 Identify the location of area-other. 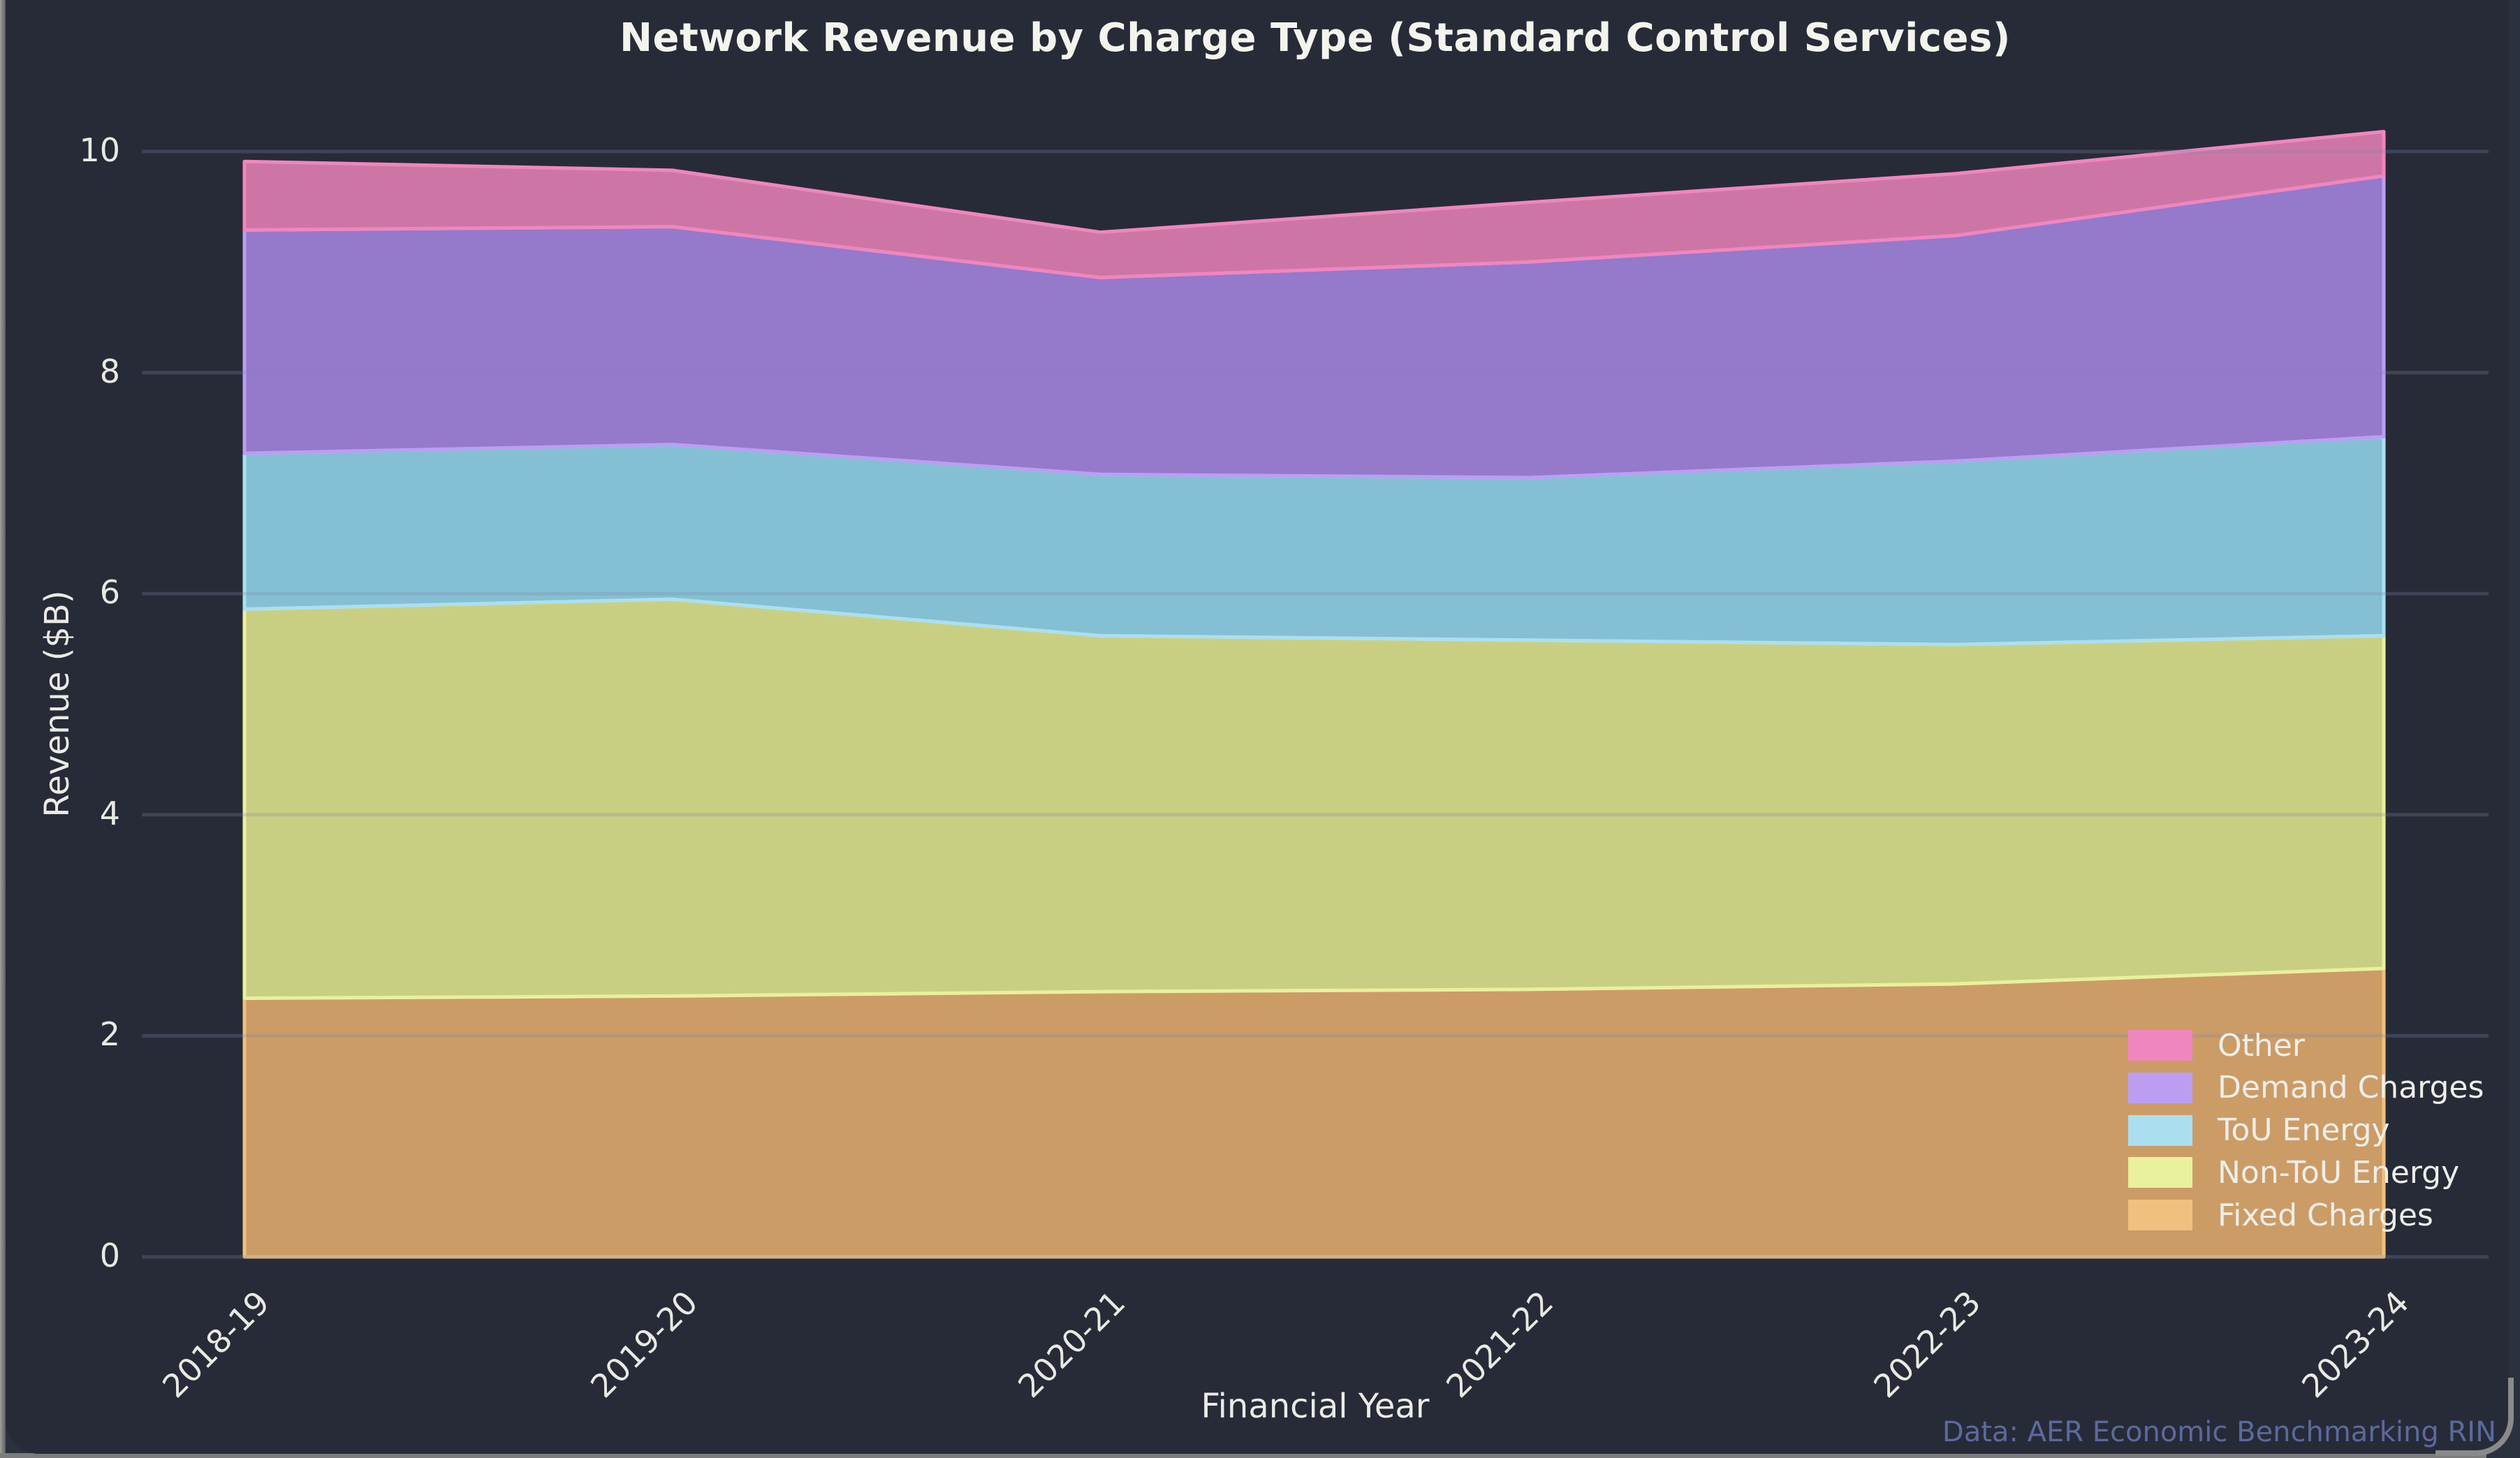
(1314, 204).